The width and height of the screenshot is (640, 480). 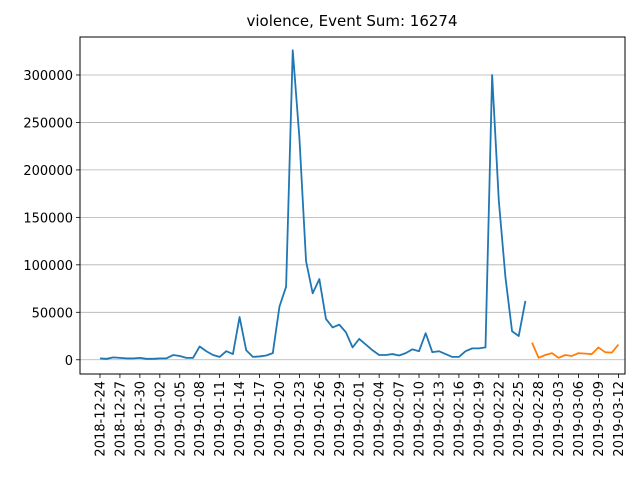 I want to click on x-tick-label: 2019-01-20, so click(x=280, y=419).